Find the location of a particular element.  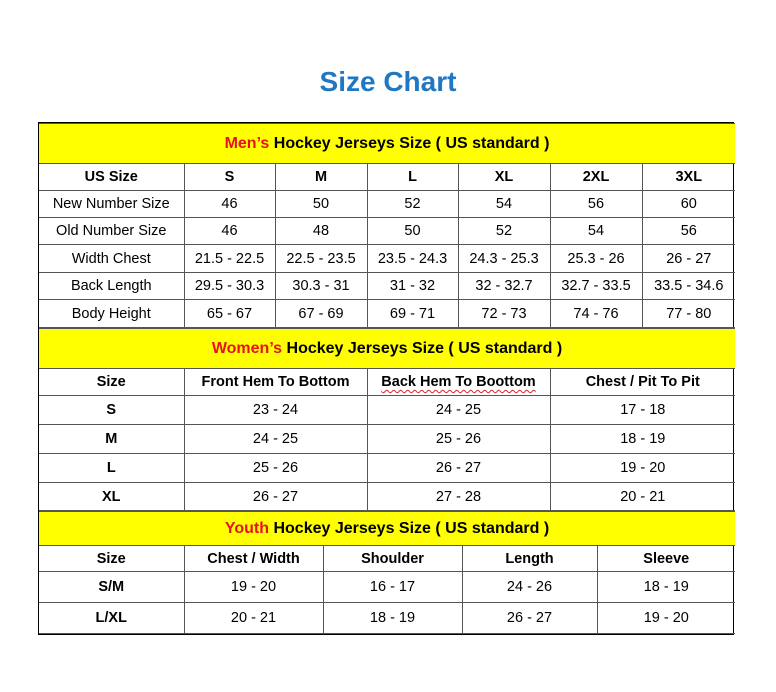

table-cell: 21.5 - 22.5 is located at coordinates (229, 258).